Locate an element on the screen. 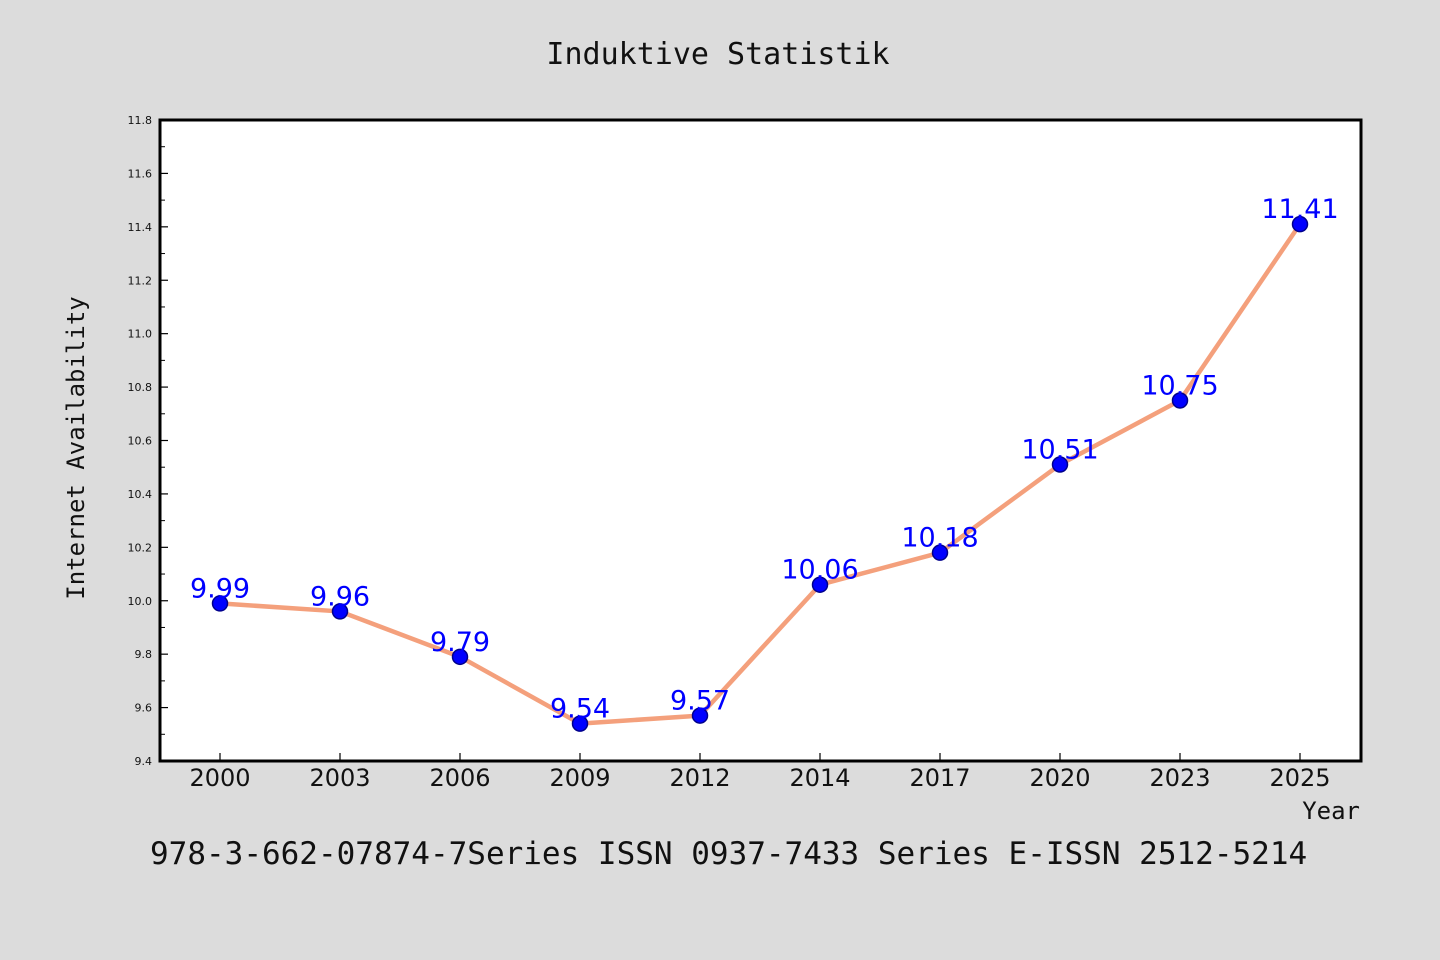 The height and width of the screenshot is (960, 1440). y-tick-label: 11.0 is located at coordinates (140, 334).